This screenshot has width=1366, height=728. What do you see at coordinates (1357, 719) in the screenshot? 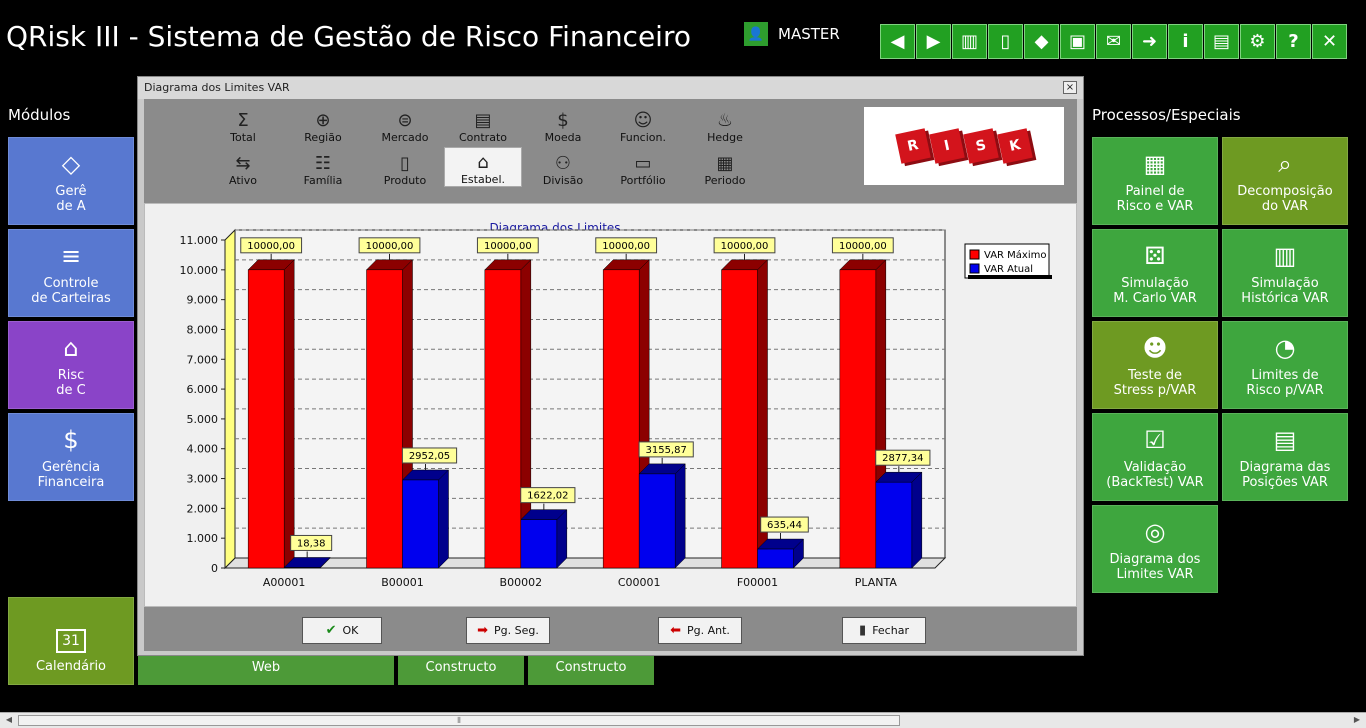
I see `scroll-right-icon: ▶` at bounding box center [1357, 719].